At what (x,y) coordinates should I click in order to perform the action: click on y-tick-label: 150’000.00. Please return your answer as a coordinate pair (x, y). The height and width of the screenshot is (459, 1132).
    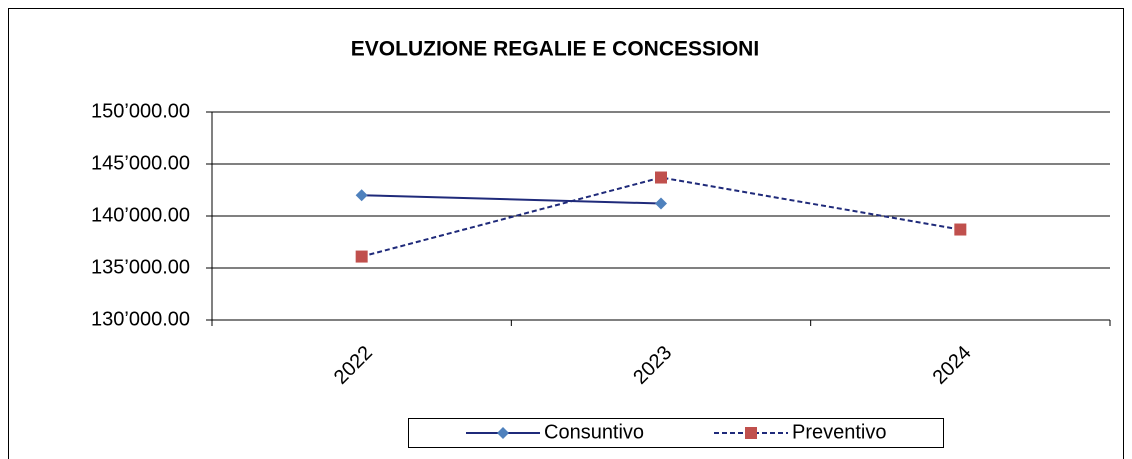
    Looking at the image, I should click on (140, 111).